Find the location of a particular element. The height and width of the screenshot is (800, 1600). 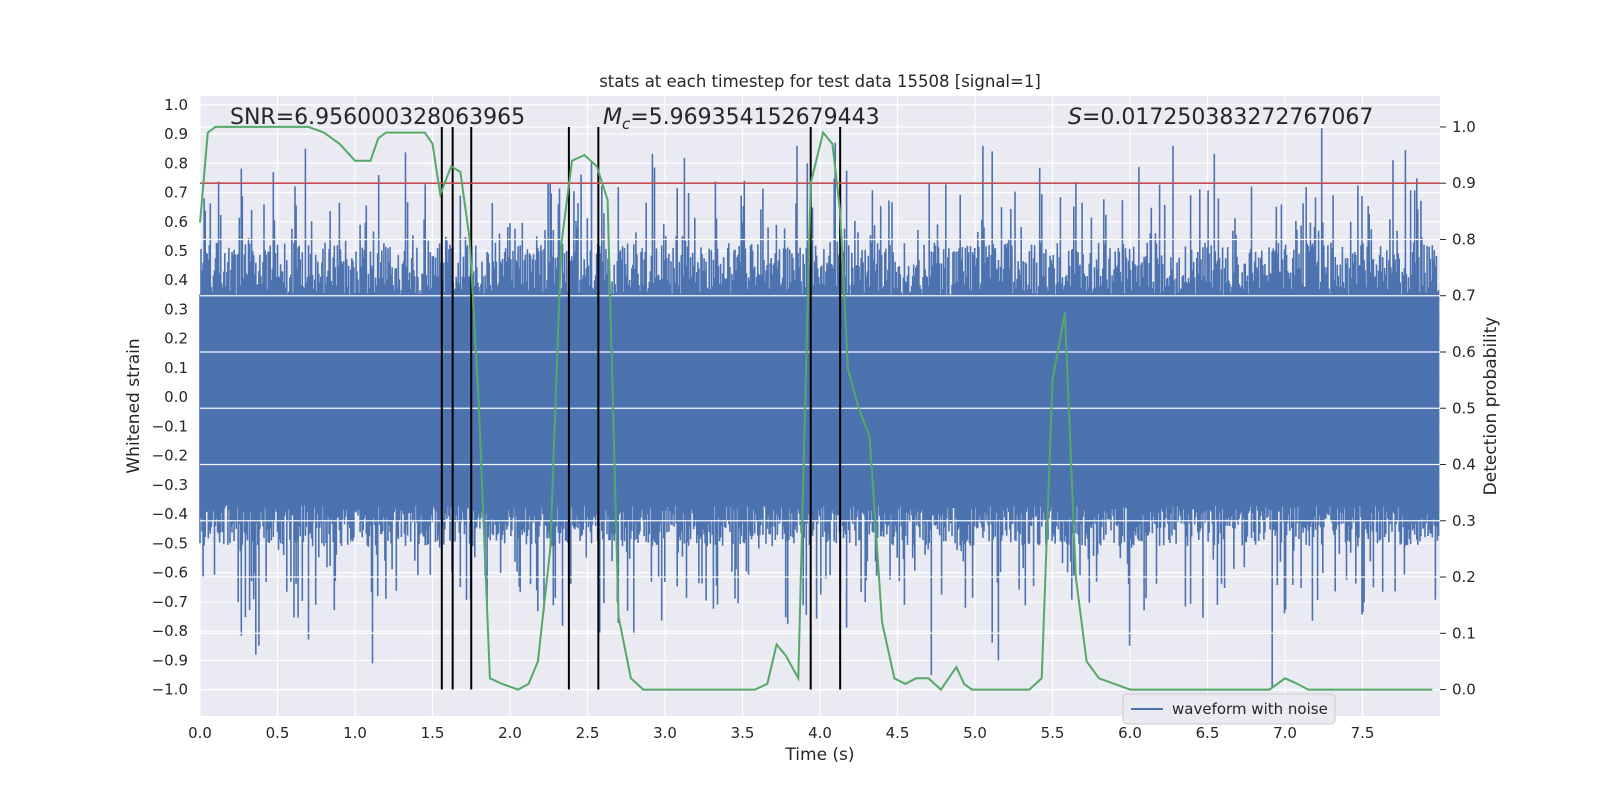

x-tick-label: 6.0 is located at coordinates (1130, 733).